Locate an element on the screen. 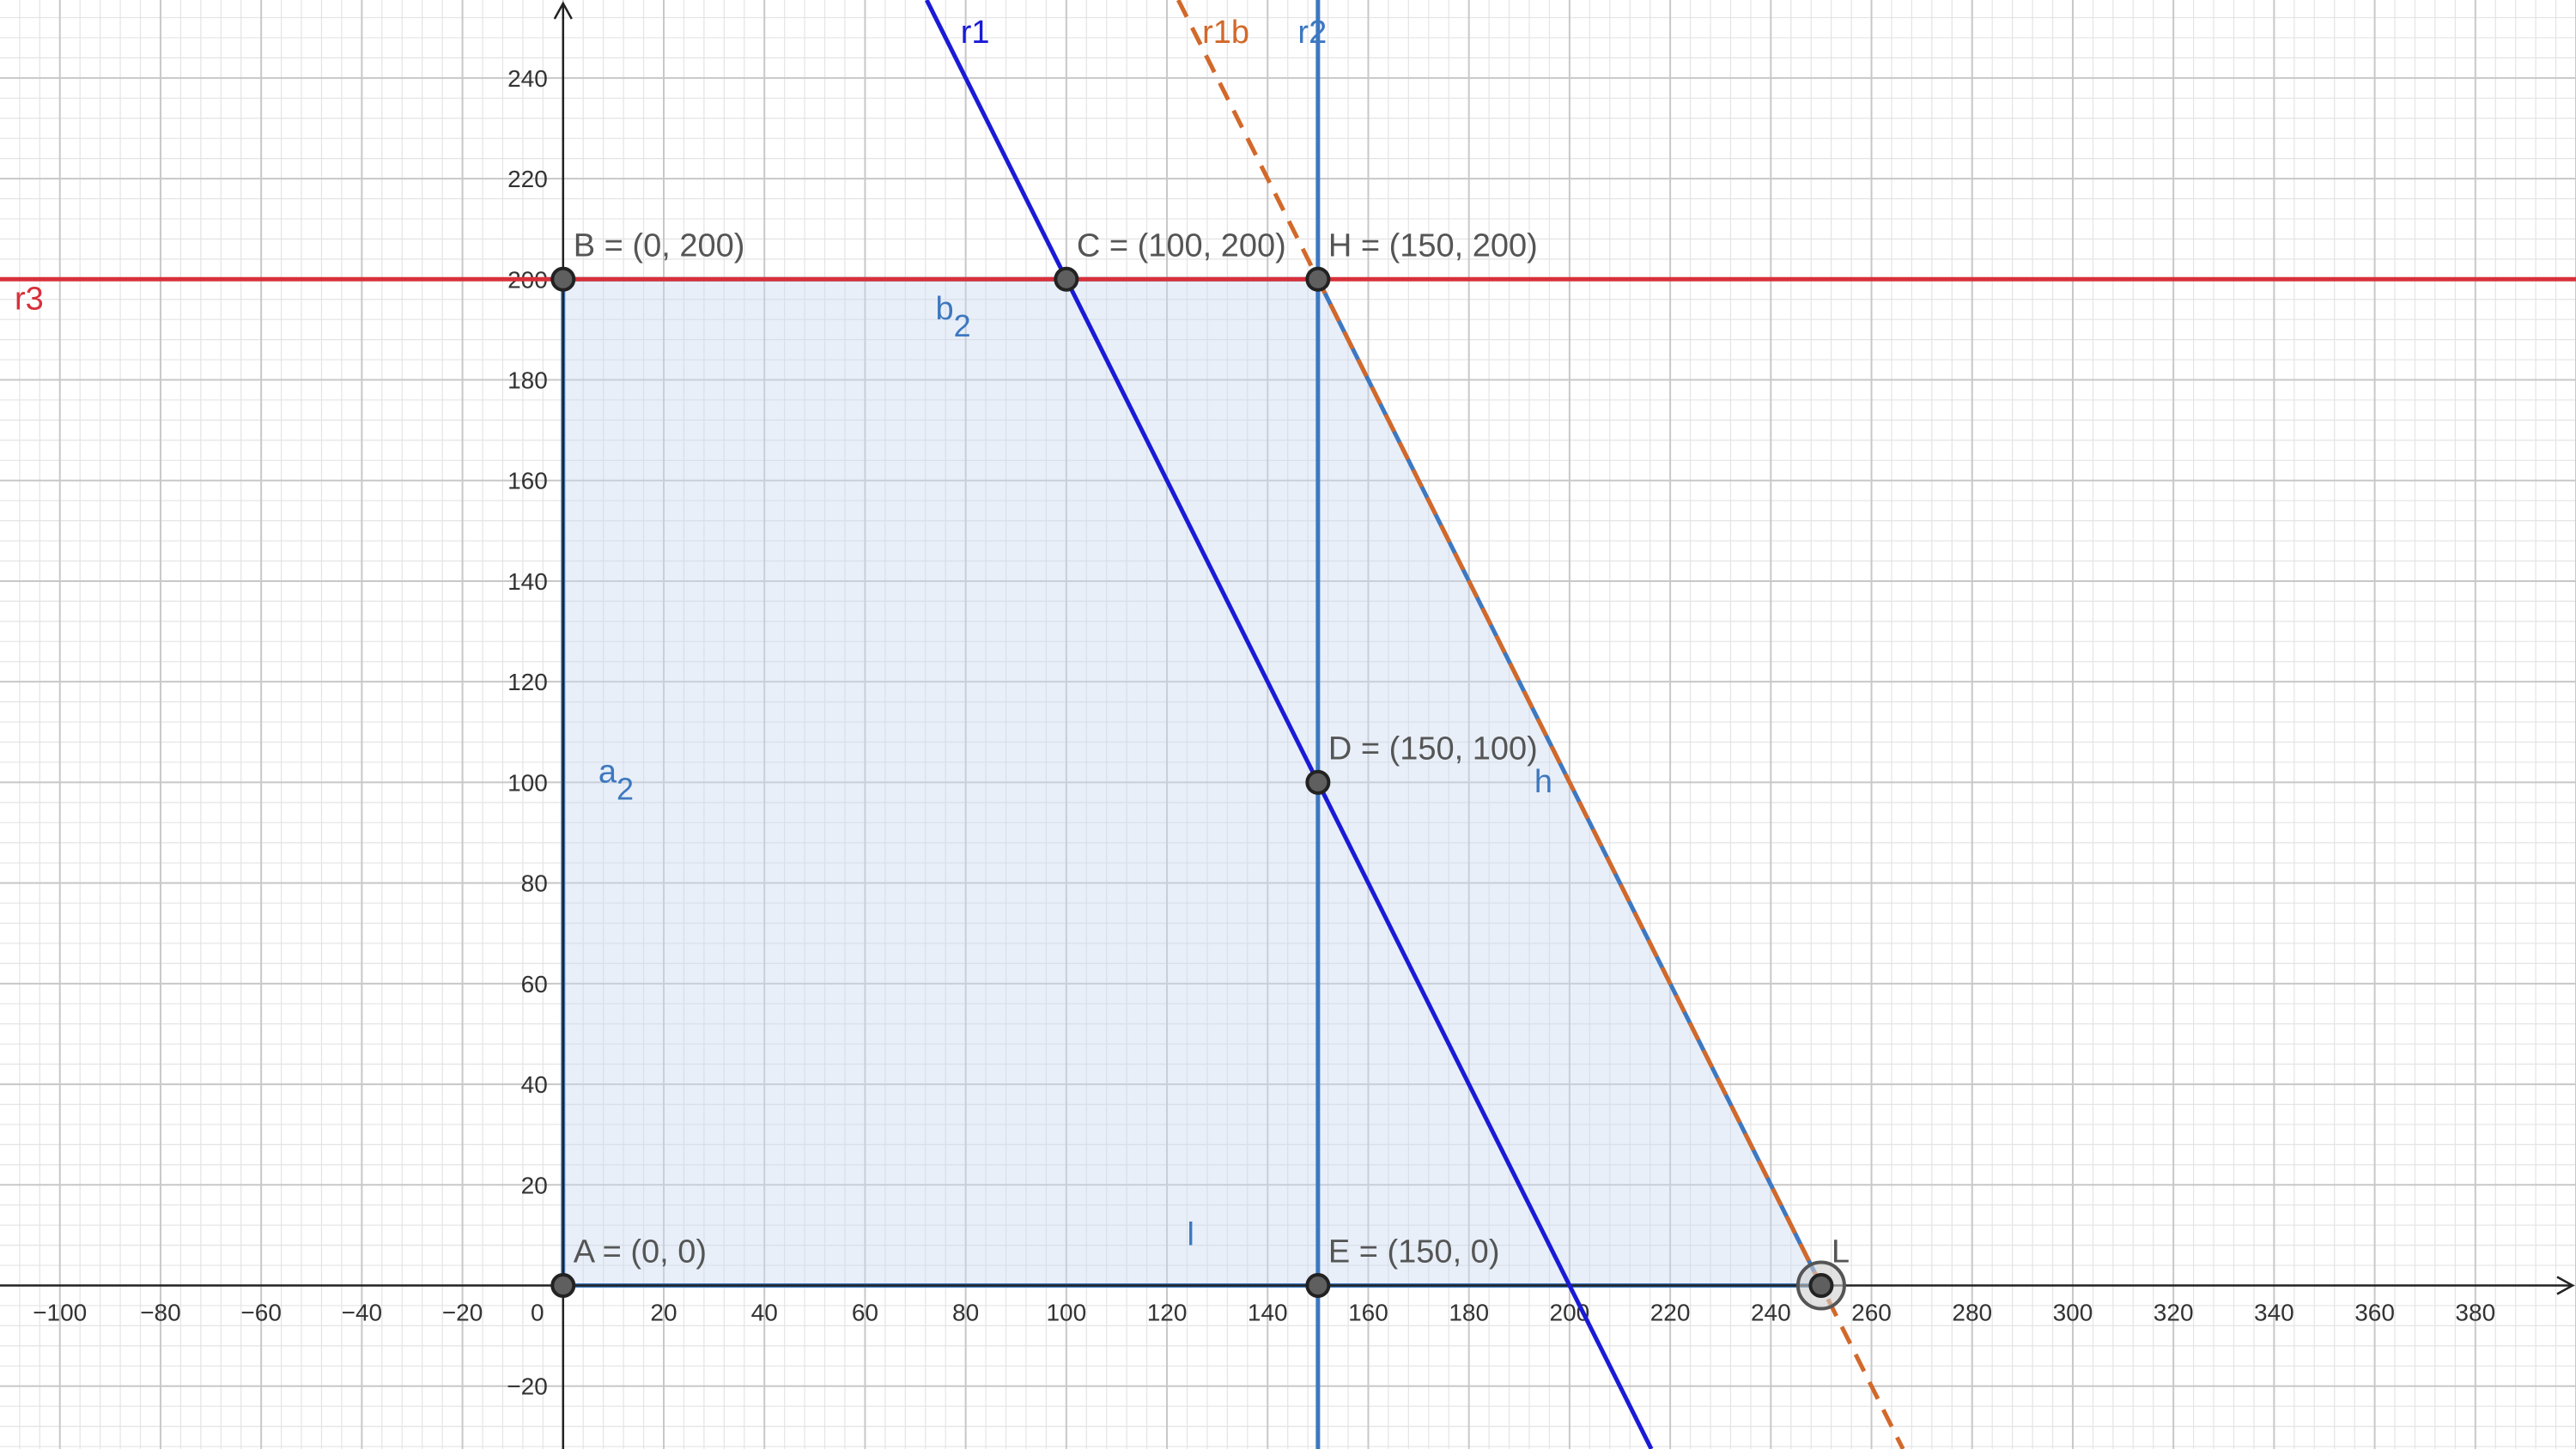  point-E is located at coordinates (1318, 1286).